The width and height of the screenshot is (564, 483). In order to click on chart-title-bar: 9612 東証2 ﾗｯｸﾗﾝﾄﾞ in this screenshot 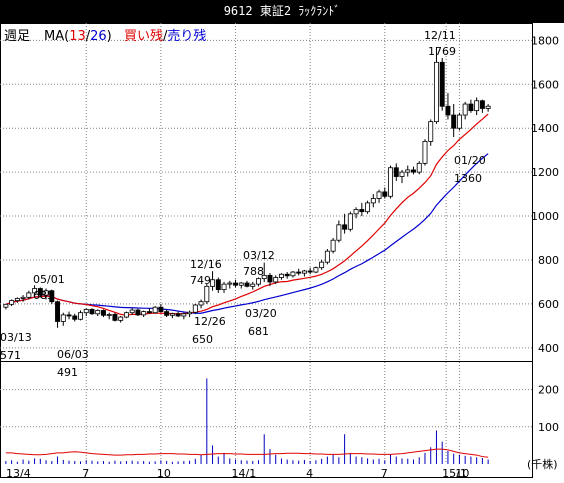, I will do `click(282, 11)`.